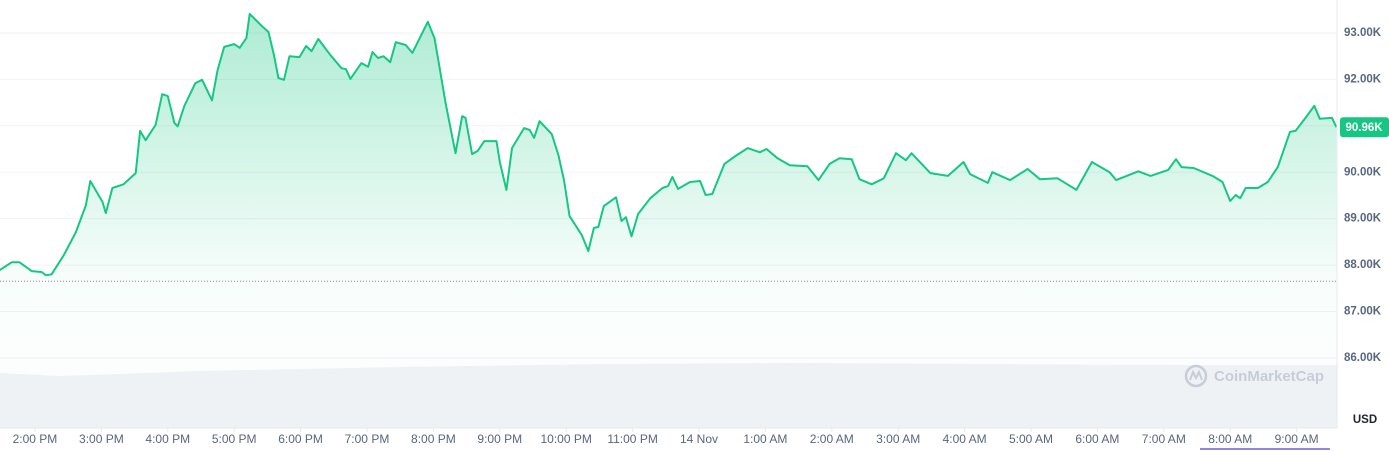 This screenshot has height=451, width=1389. I want to click on x-tick-label: 5:00 AM, so click(1031, 439).